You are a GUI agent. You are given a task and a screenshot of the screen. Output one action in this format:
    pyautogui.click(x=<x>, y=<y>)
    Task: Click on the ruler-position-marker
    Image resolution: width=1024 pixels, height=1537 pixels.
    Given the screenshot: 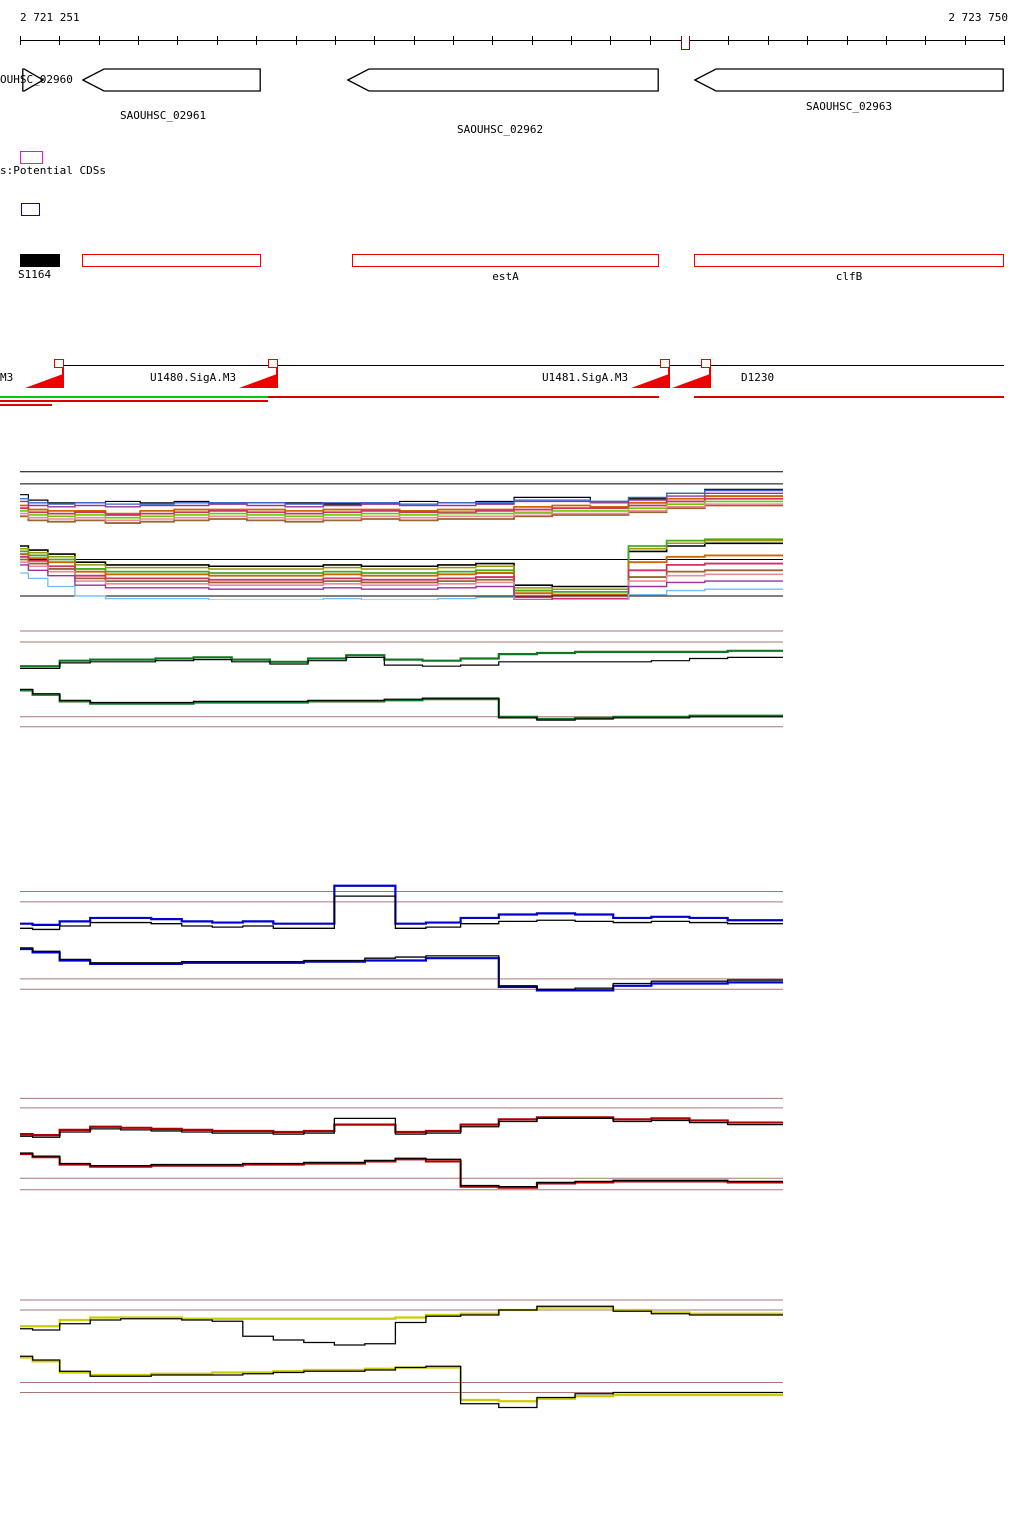 What is the action you would take?
    pyautogui.click(x=686, y=43)
    